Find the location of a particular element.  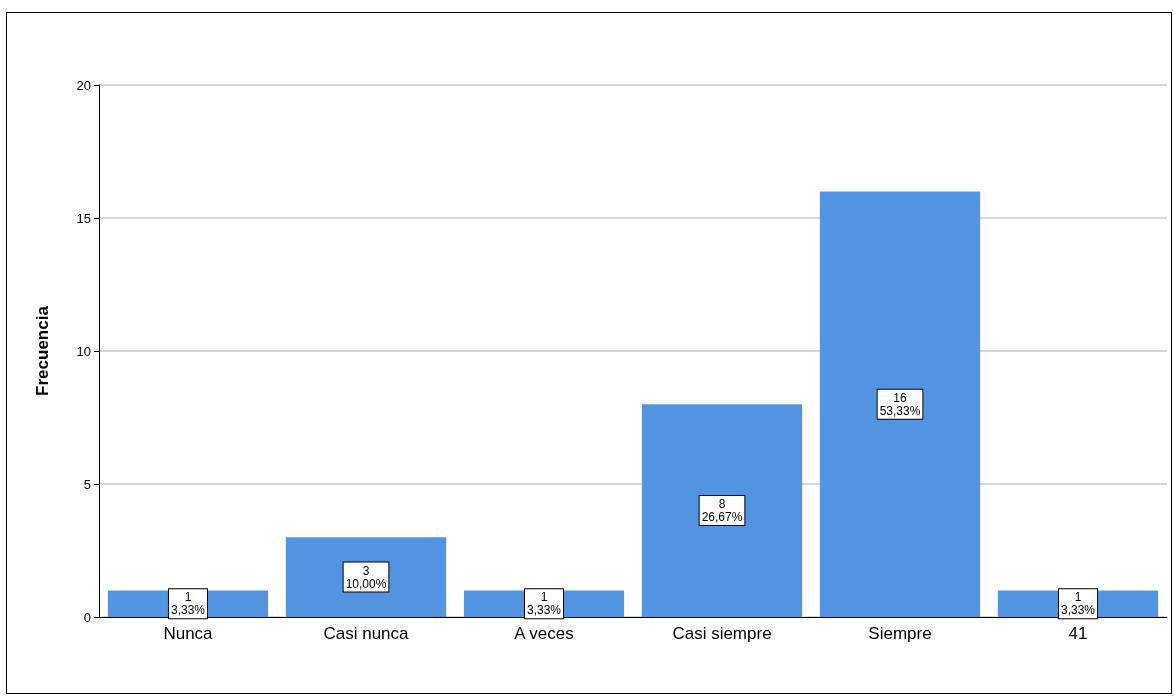

y-tick-label: 20 is located at coordinates (83, 85).